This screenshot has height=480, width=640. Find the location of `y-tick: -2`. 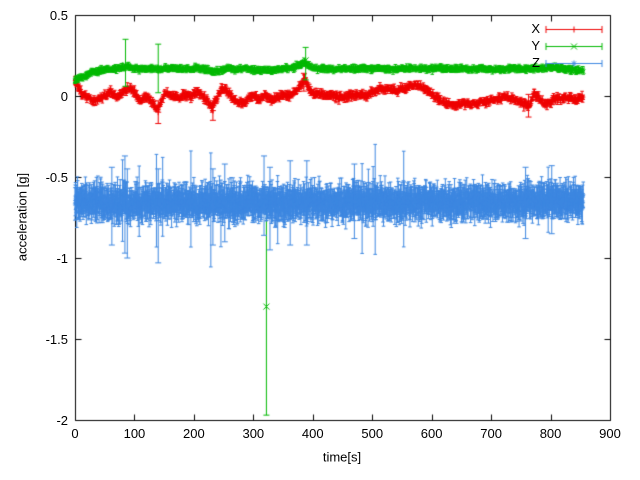

y-tick: -2 is located at coordinates (62, 420).